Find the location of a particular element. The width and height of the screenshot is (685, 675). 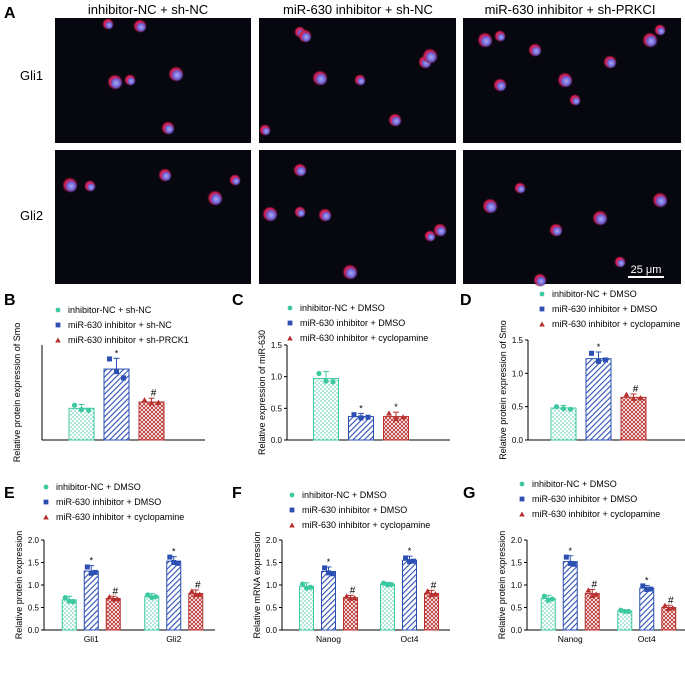

micrograph-gli1-col1 is located at coordinates (153, 80).